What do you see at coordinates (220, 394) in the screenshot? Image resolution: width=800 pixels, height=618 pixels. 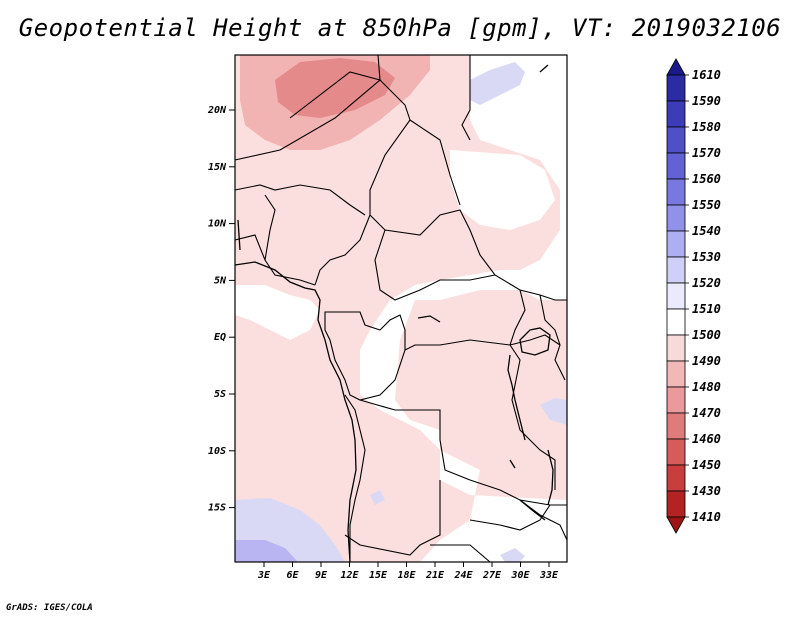 I see `lat-tick-label: 5S` at bounding box center [220, 394].